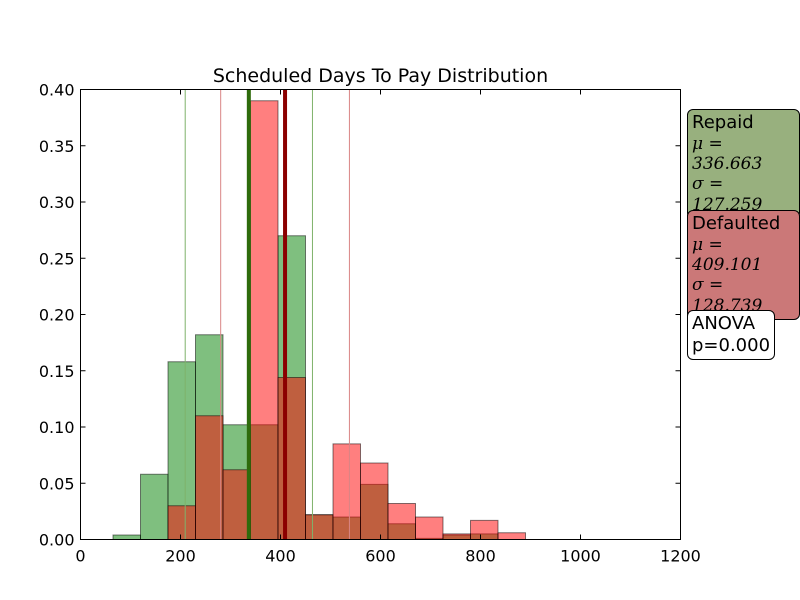 Image resolution: width=800 pixels, height=600 pixels. Describe the element at coordinates (580, 556) in the screenshot. I see `x-tick-label: 1000` at that location.